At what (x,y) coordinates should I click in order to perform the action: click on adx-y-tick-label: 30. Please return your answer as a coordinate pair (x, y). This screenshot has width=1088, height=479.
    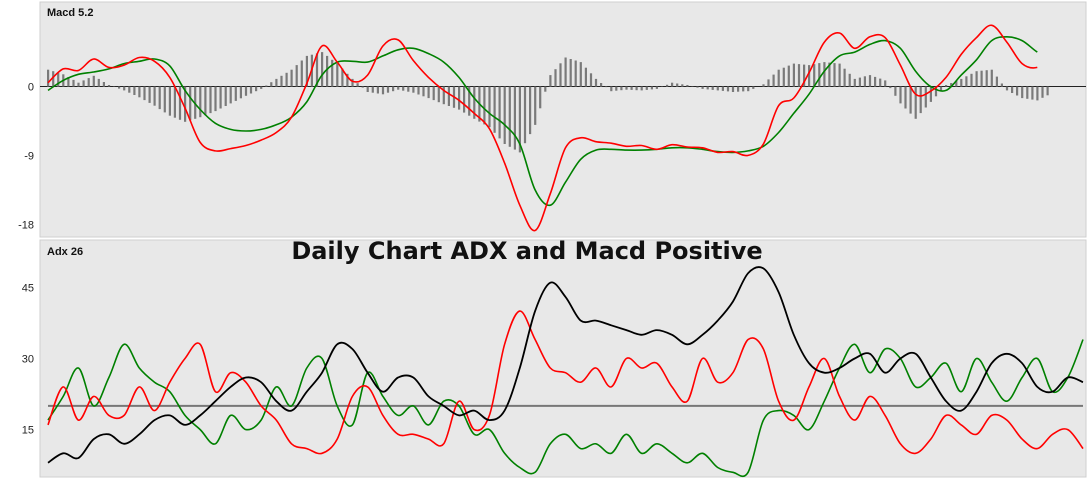
    Looking at the image, I should click on (28, 360).